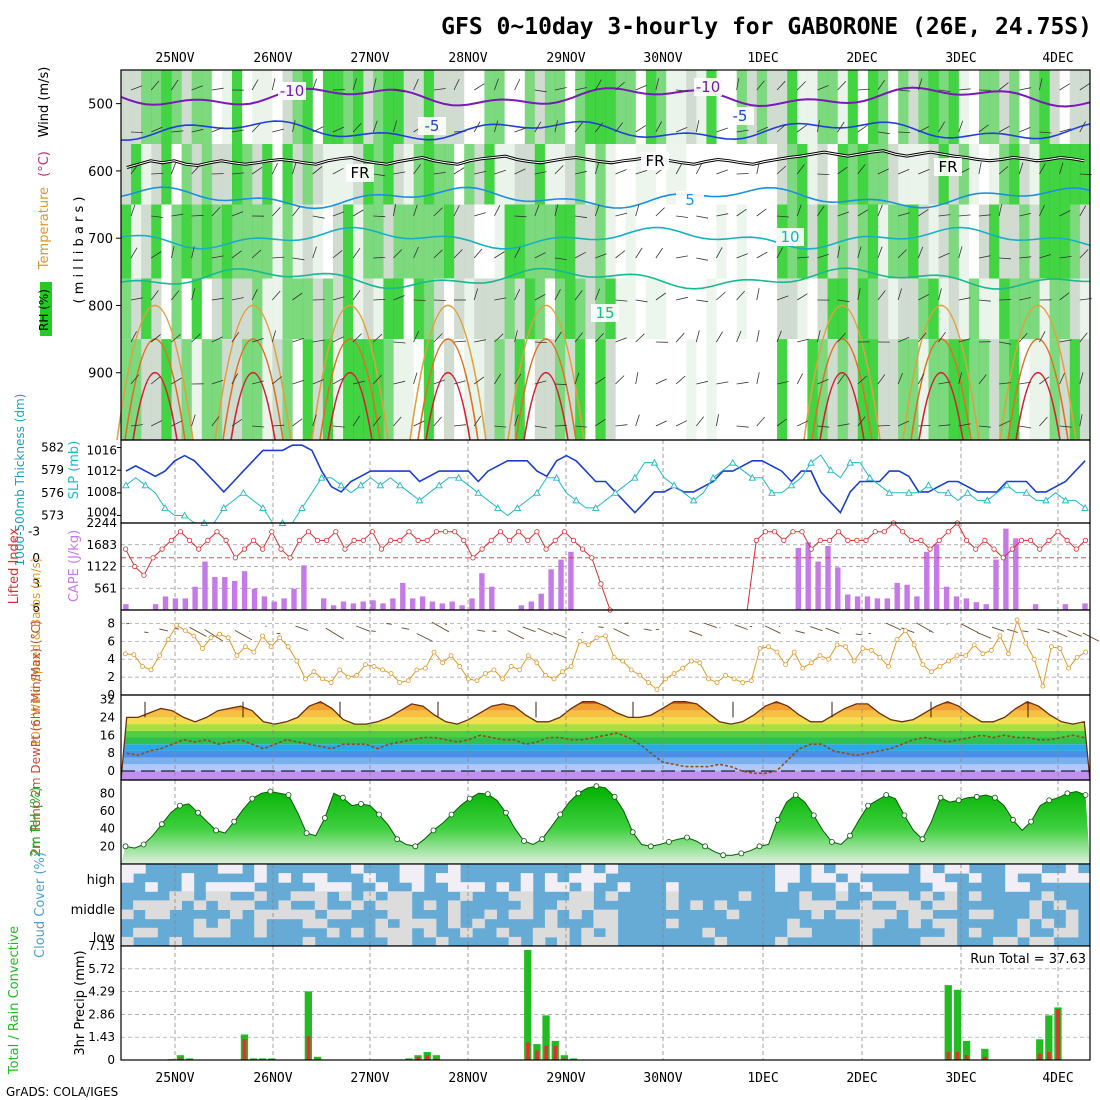  What do you see at coordinates (272, 1078) in the screenshot?
I see `bottom-day-label-1: 26NOV` at bounding box center [272, 1078].